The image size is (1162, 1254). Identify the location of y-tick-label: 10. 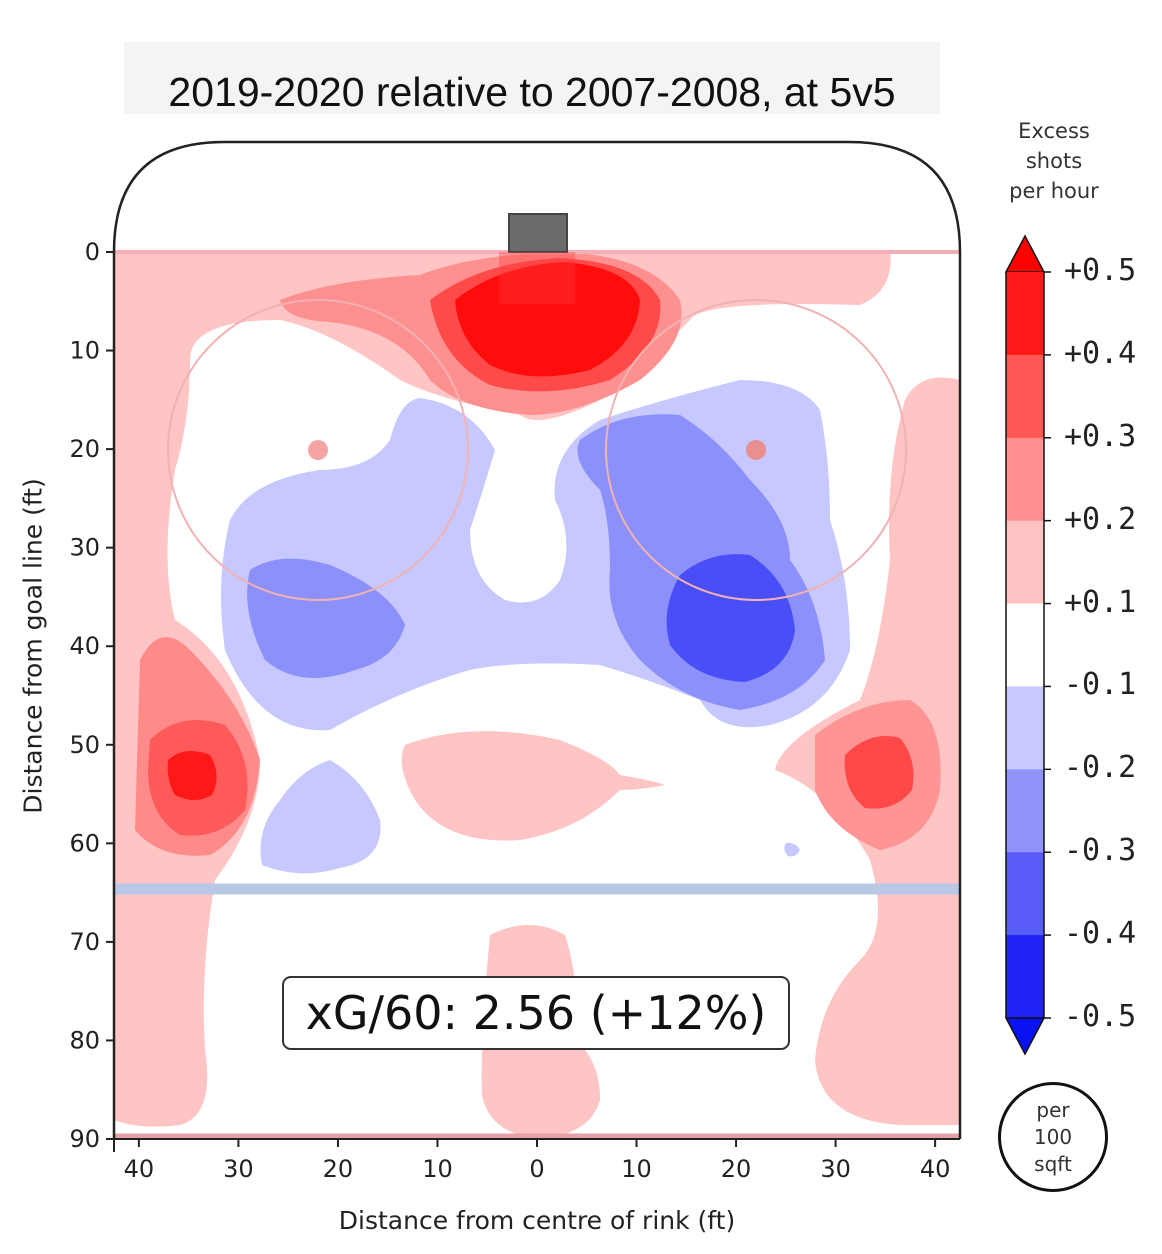
(84, 351).